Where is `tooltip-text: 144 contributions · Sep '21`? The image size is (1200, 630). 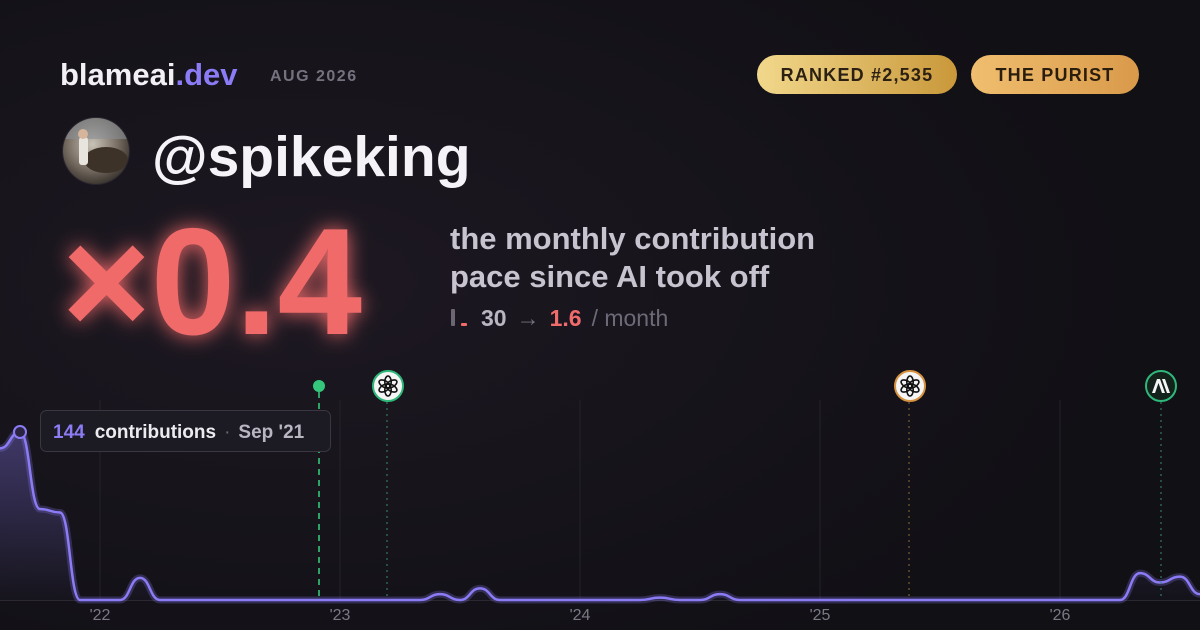
tooltip-text: 144 contributions · Sep '21 is located at coordinates (179, 432).